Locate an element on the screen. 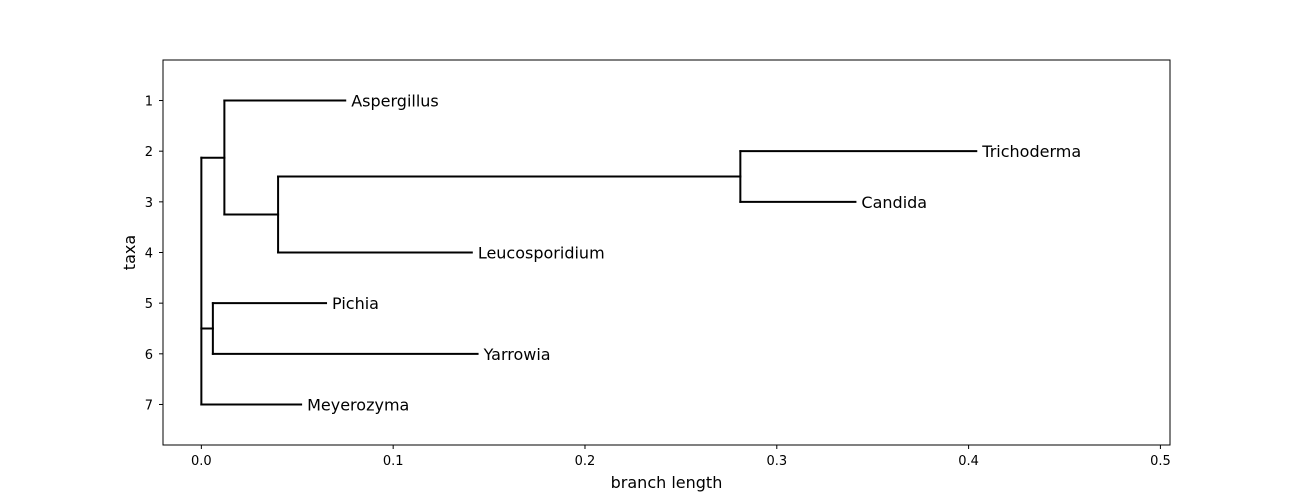 This screenshot has height=500, width=1300. y-tick-label: 3 is located at coordinates (149, 203).